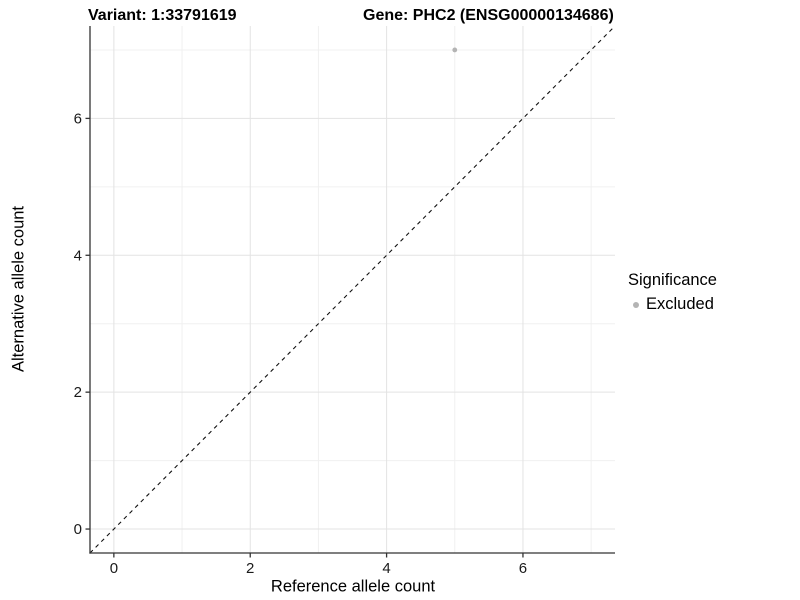  What do you see at coordinates (386, 568) in the screenshot?
I see `x-tick-label: 4` at bounding box center [386, 568].